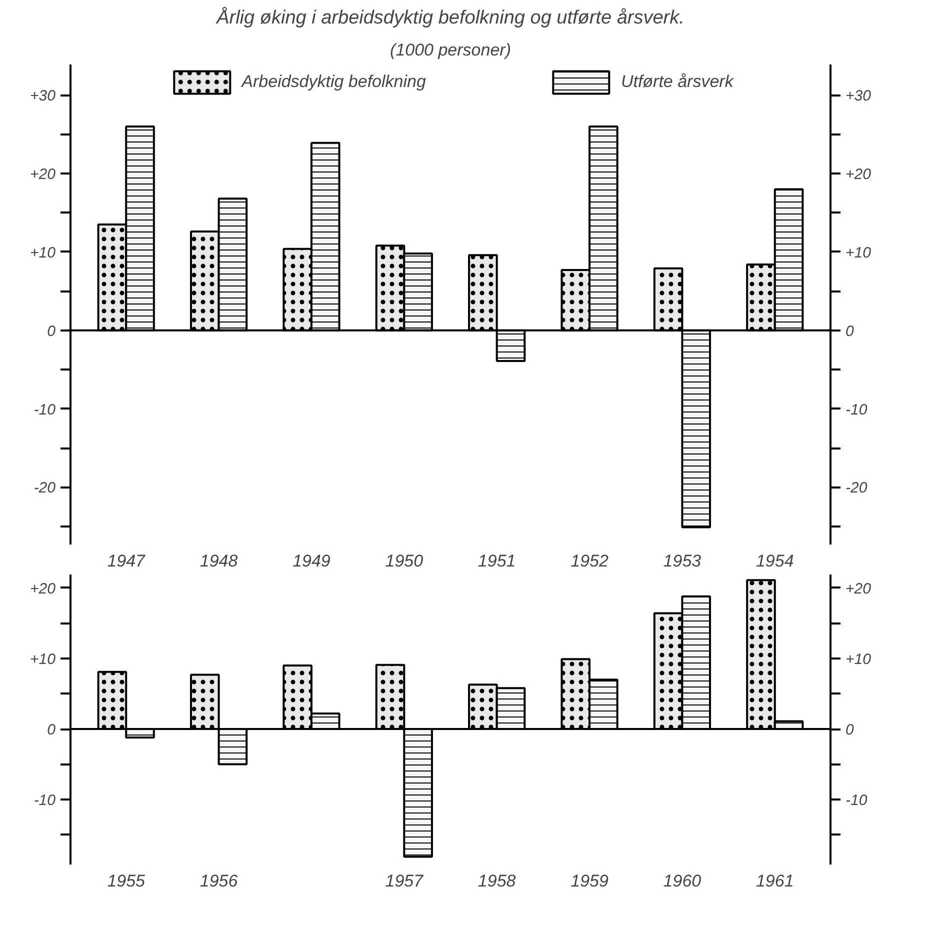  What do you see at coordinates (775, 561) in the screenshot?
I see `x-tick-label: 1954` at bounding box center [775, 561].